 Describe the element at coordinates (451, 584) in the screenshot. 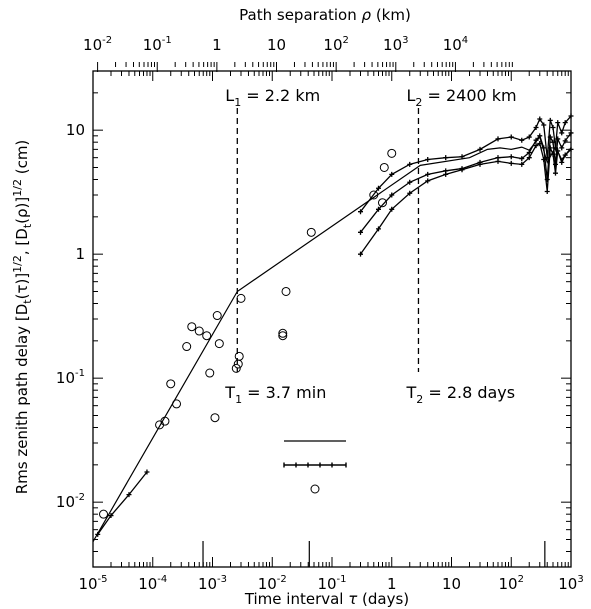

I see `x-tick-label: 10` at that location.